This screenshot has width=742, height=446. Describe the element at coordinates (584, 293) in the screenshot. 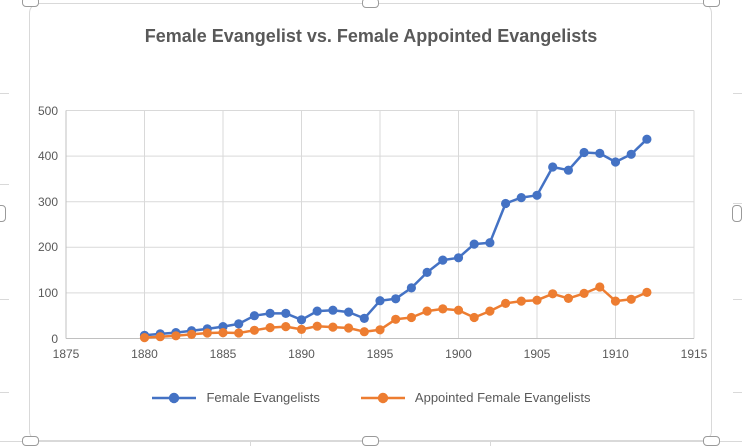

I see `data-point-appointed-female-evangelists-1908` at that location.